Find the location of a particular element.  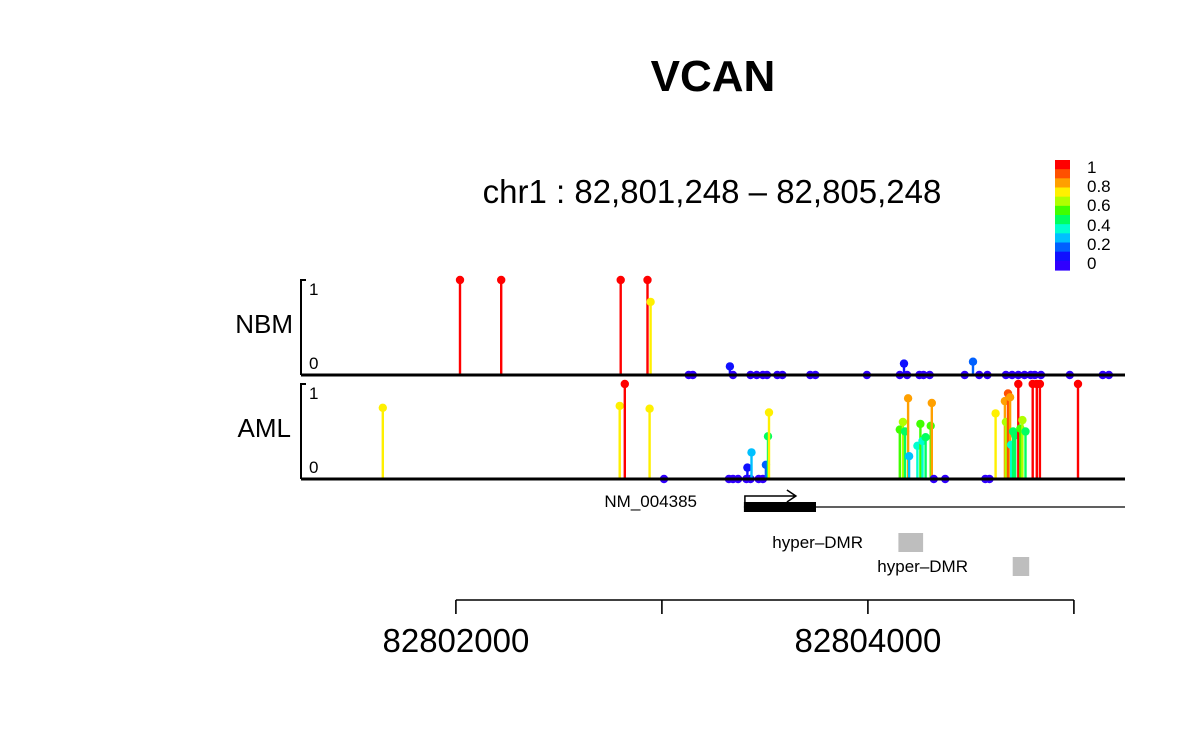

points-aml is located at coordinates (730, 431).